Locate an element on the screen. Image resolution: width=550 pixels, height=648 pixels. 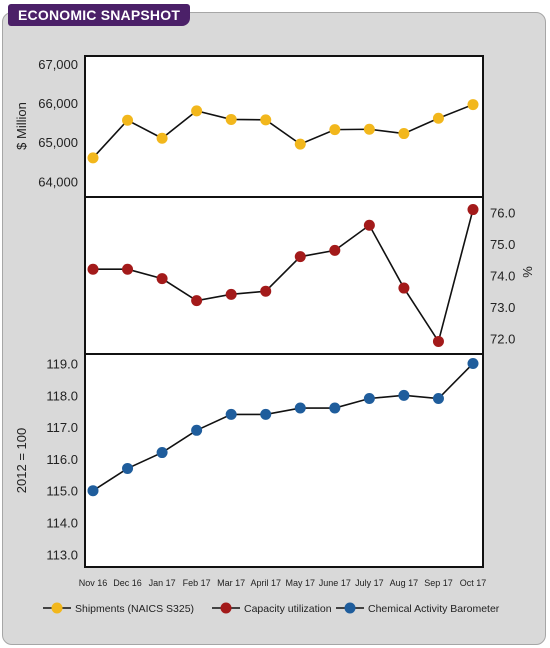
x-tick-label: April 17 is located at coordinates (265, 583).